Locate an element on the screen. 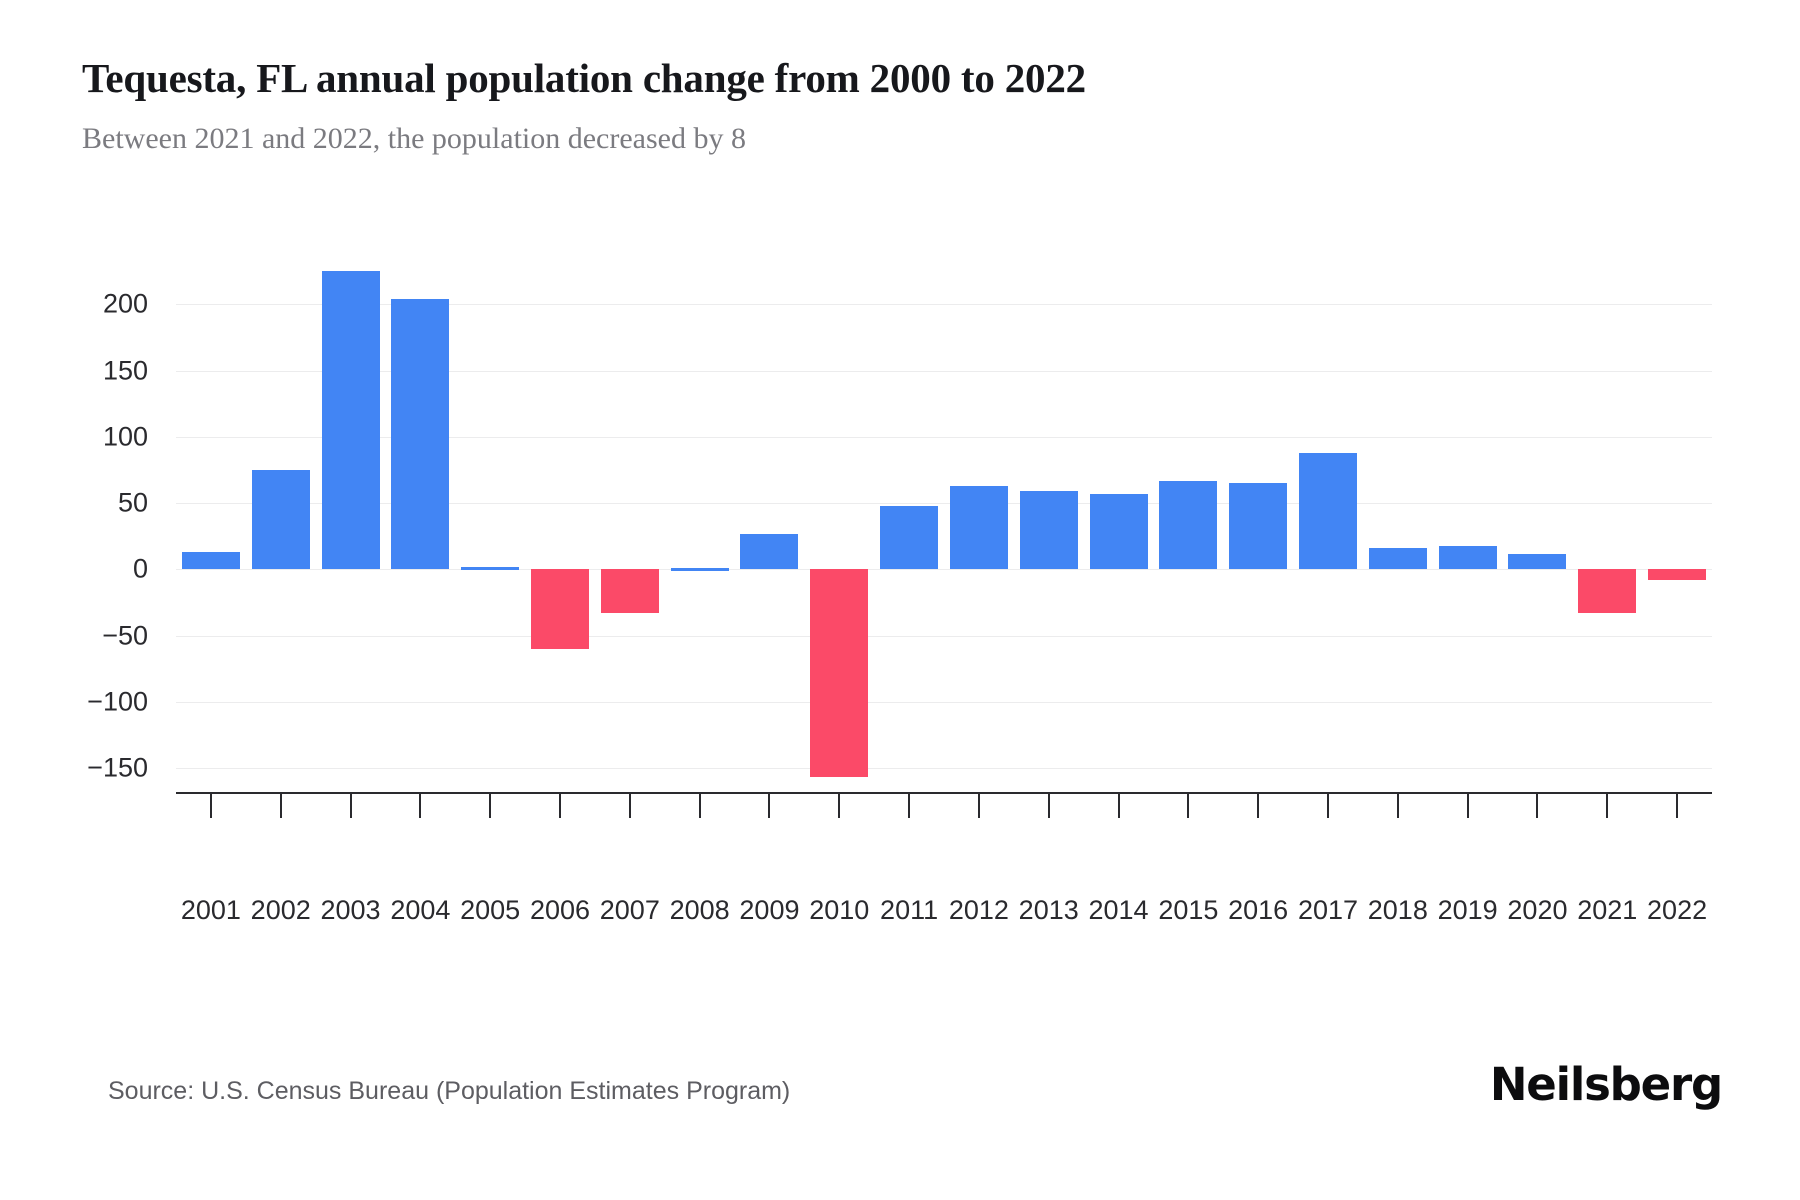  bar-2012 is located at coordinates (978, 527).